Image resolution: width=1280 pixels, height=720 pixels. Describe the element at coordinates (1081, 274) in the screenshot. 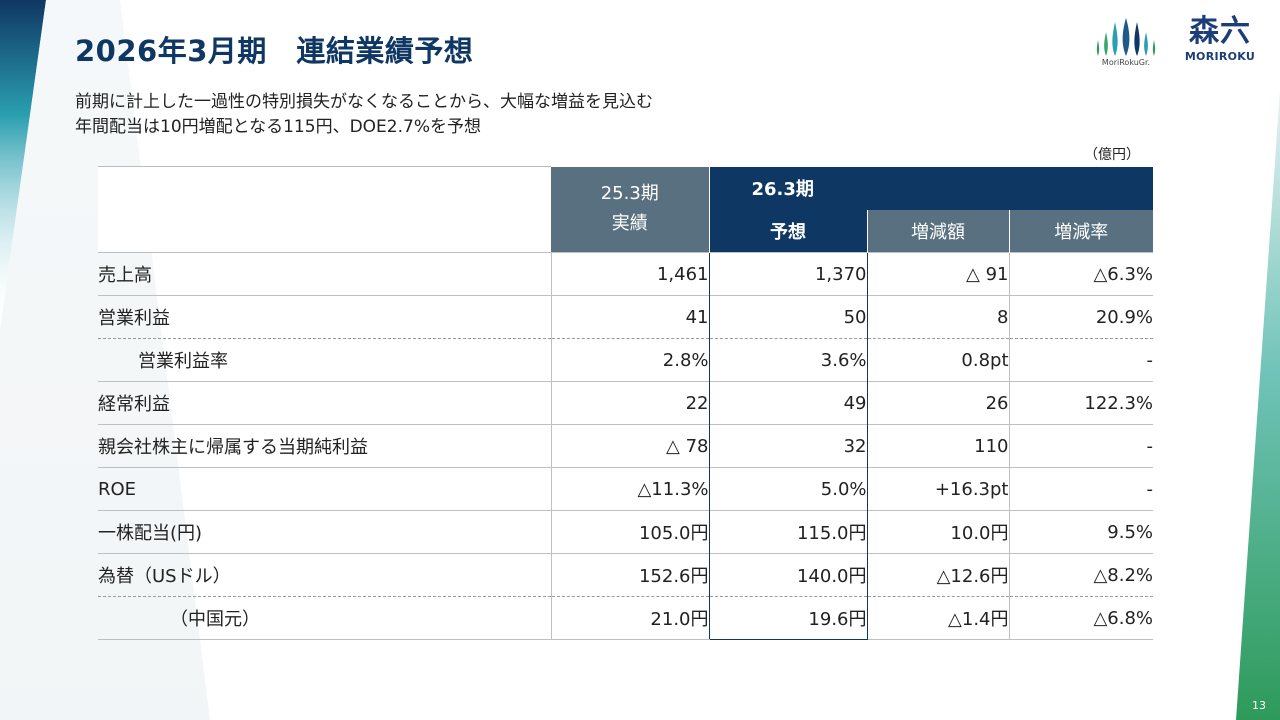

I see `rate-value: △6.3%` at that location.